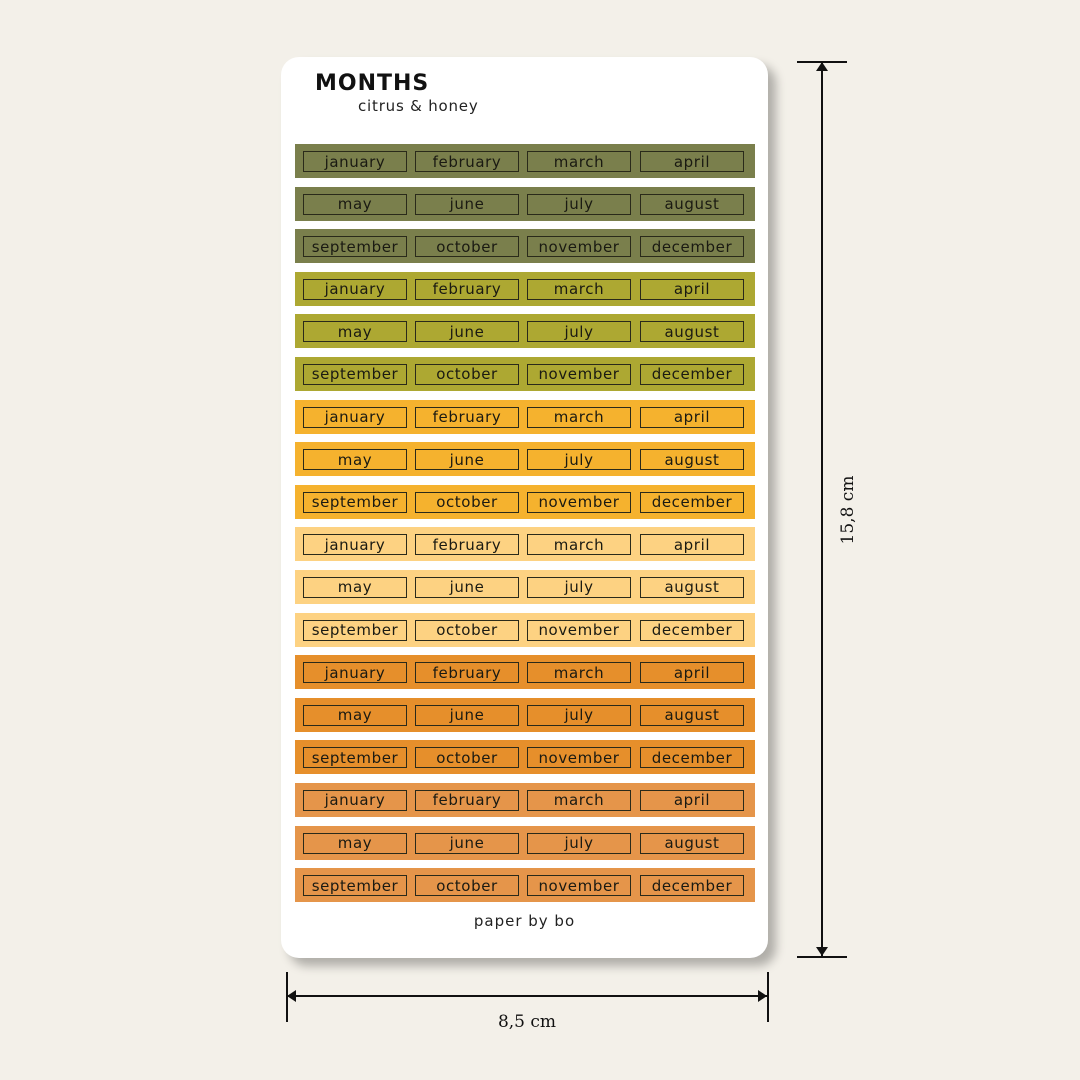 The width and height of the screenshot is (1080, 1080). Describe the element at coordinates (291, 996) in the screenshot. I see `arrow-left-icon` at that location.